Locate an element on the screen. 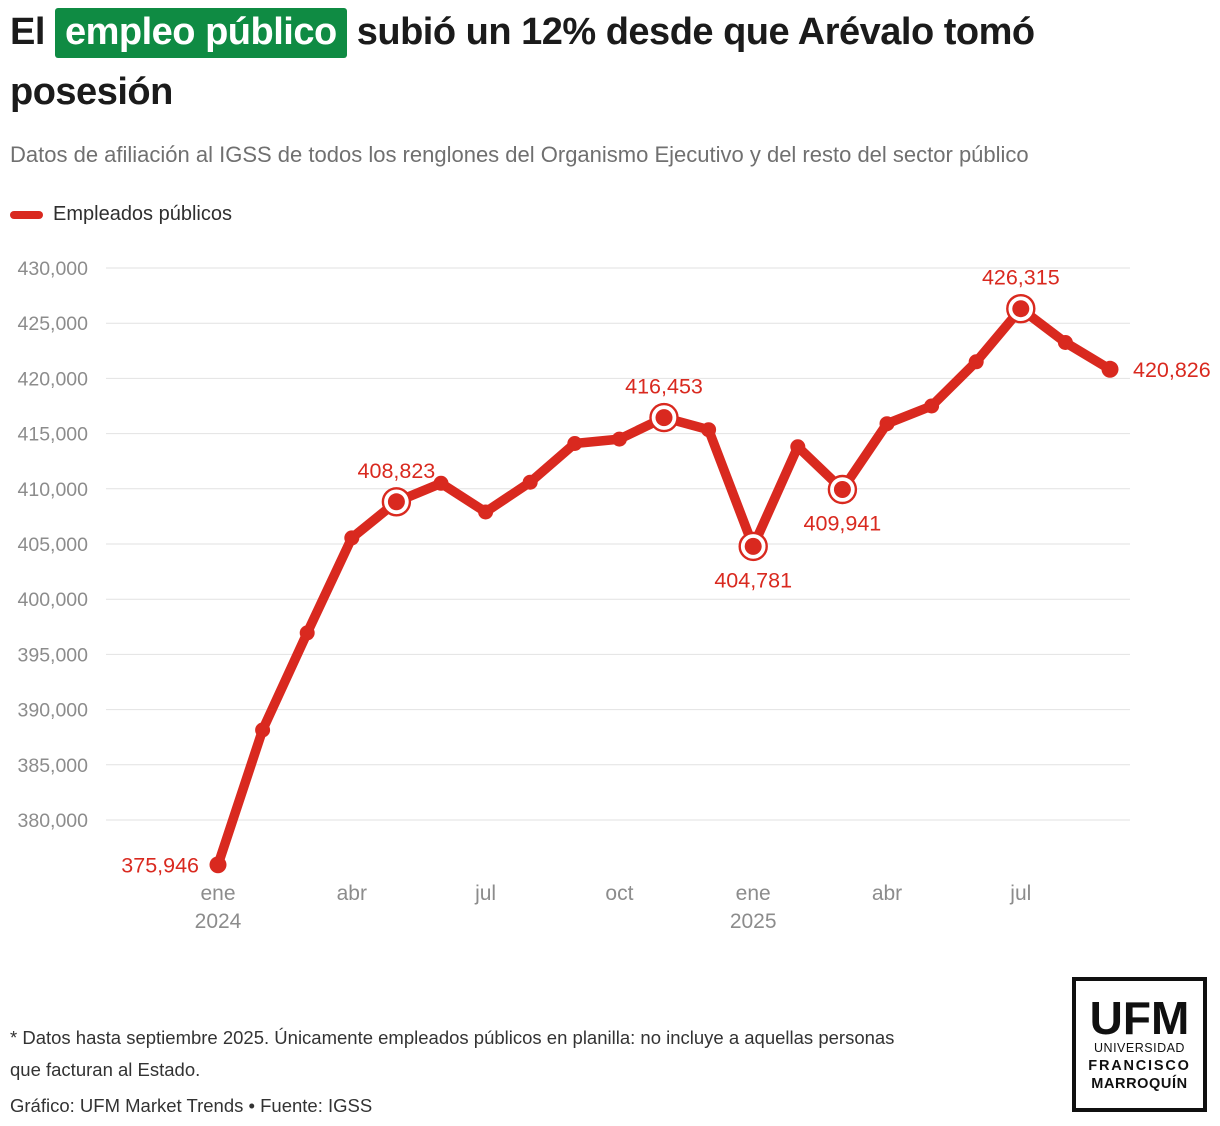  legend: Empleados públicos is located at coordinates (121, 214).